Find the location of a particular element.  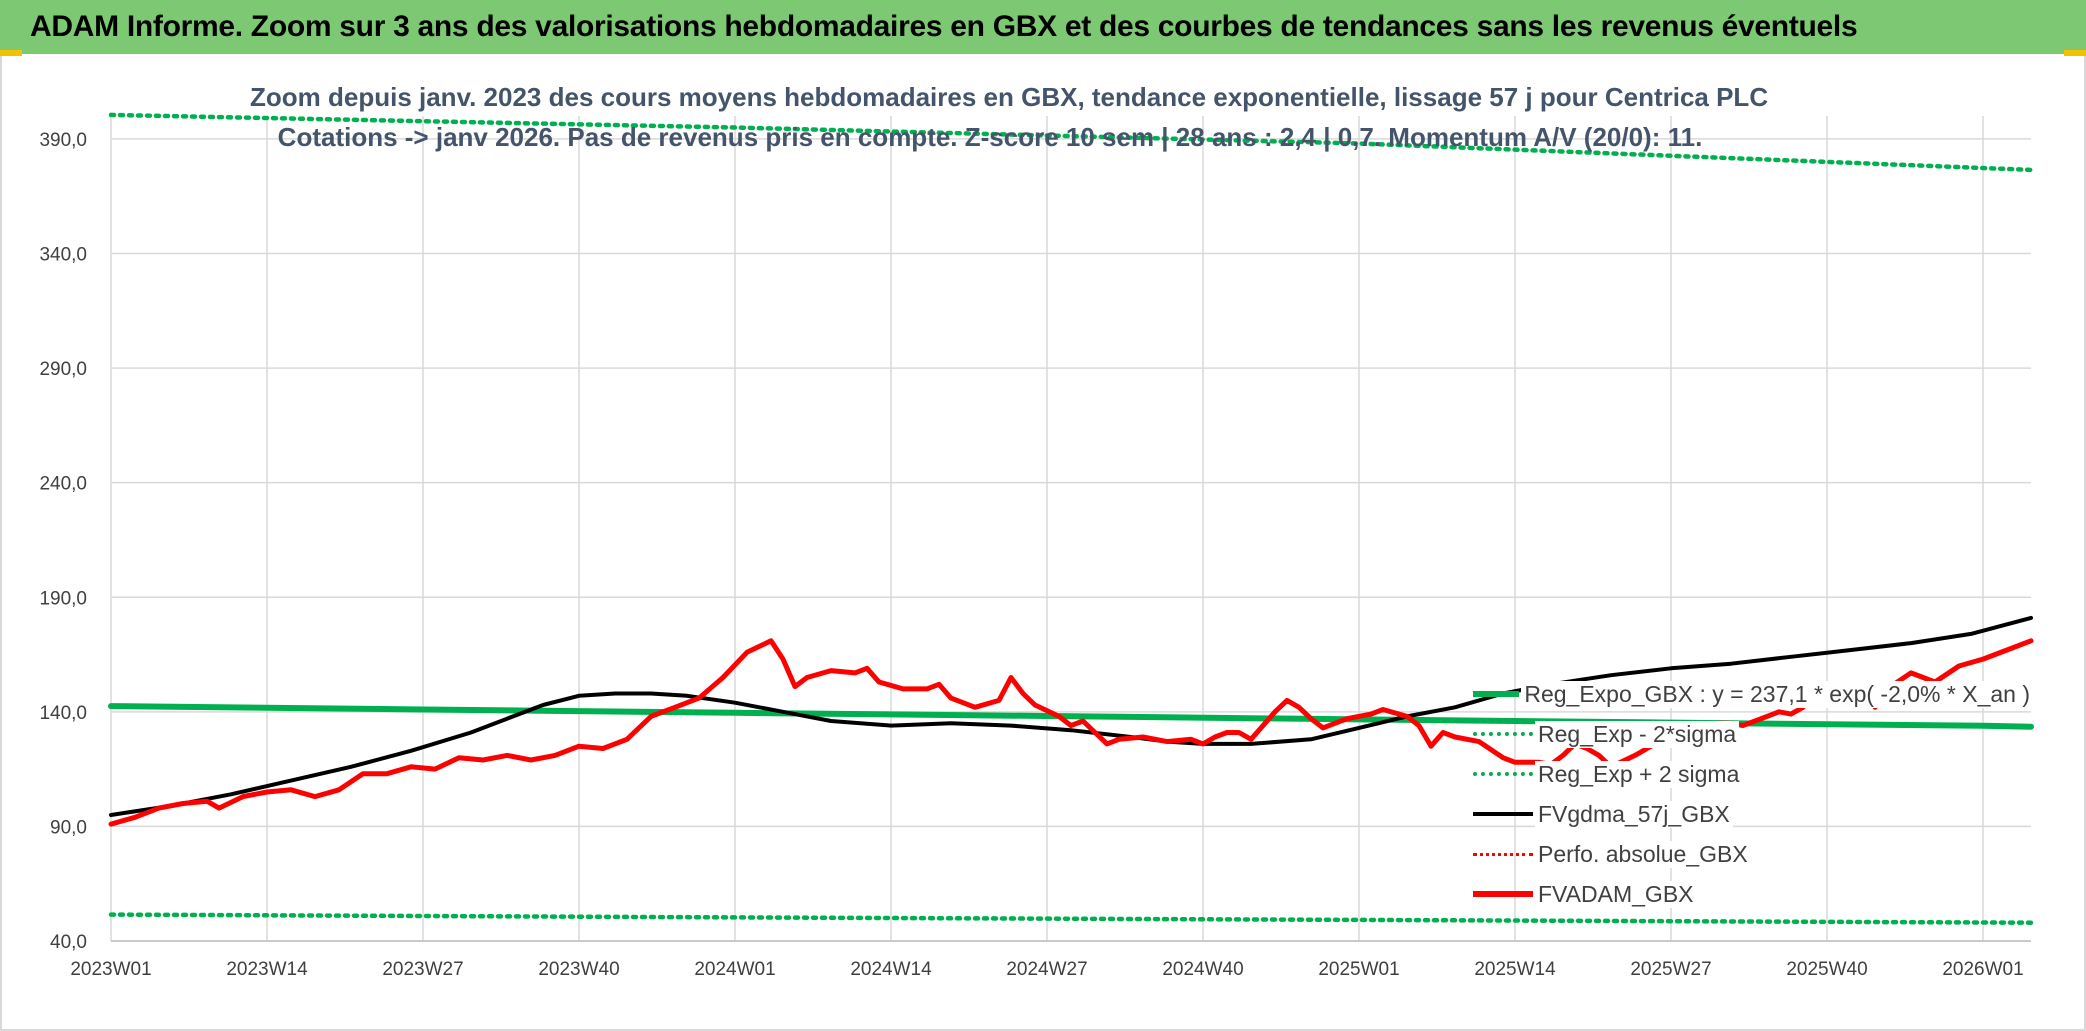

legend-item: FVADAM_GBX is located at coordinates (1753, 894).